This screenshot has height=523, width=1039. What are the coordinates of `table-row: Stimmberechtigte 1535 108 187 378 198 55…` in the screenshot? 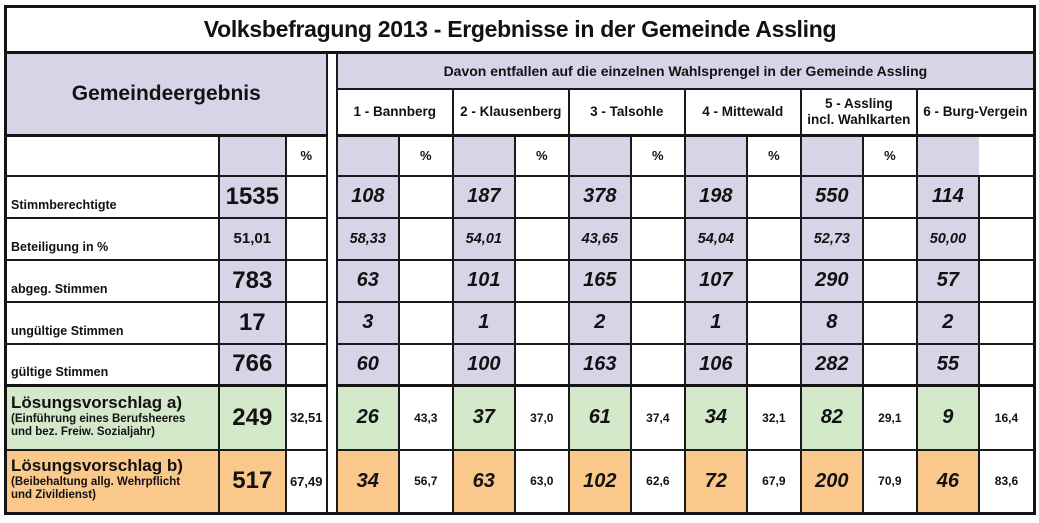 It's located at (520, 196).